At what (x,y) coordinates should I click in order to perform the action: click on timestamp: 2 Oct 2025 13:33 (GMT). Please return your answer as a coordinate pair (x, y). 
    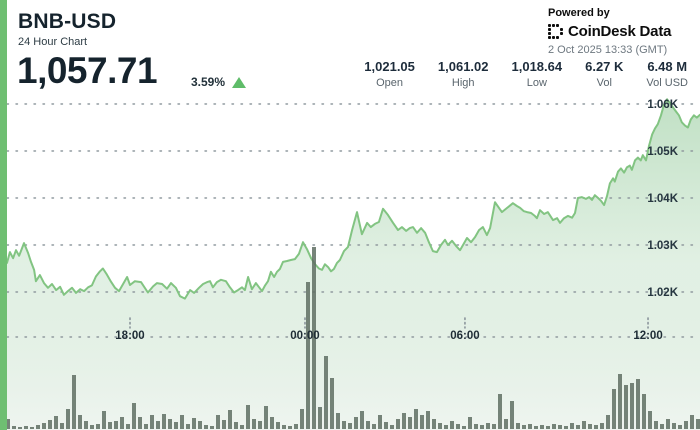
    Looking at the image, I should click on (608, 50).